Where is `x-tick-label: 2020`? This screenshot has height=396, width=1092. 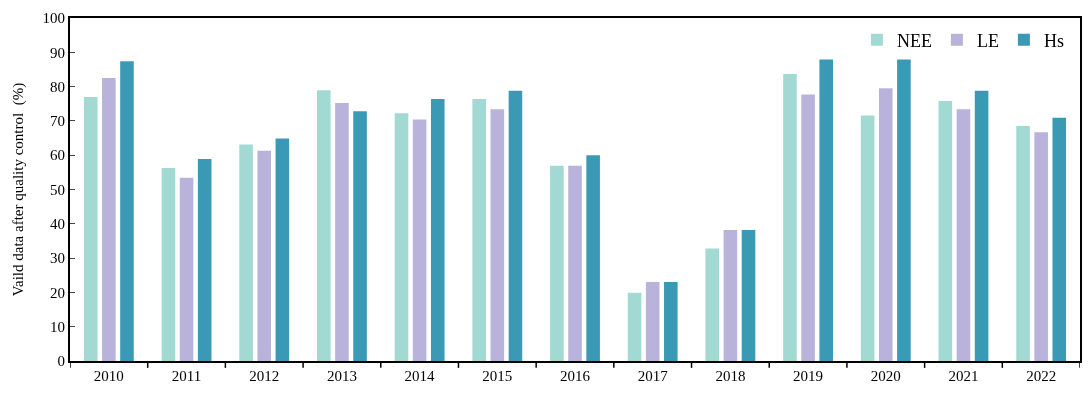 x-tick-label: 2020 is located at coordinates (885, 376).